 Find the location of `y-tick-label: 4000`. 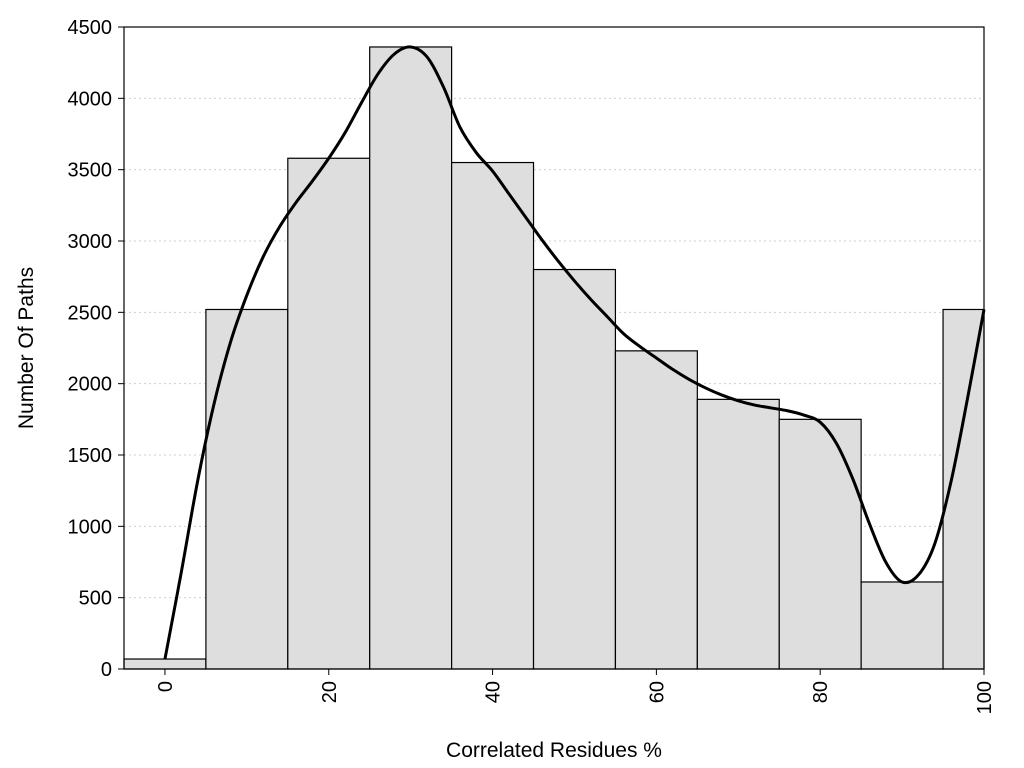

y-tick-label: 4000 is located at coordinates (90, 99).